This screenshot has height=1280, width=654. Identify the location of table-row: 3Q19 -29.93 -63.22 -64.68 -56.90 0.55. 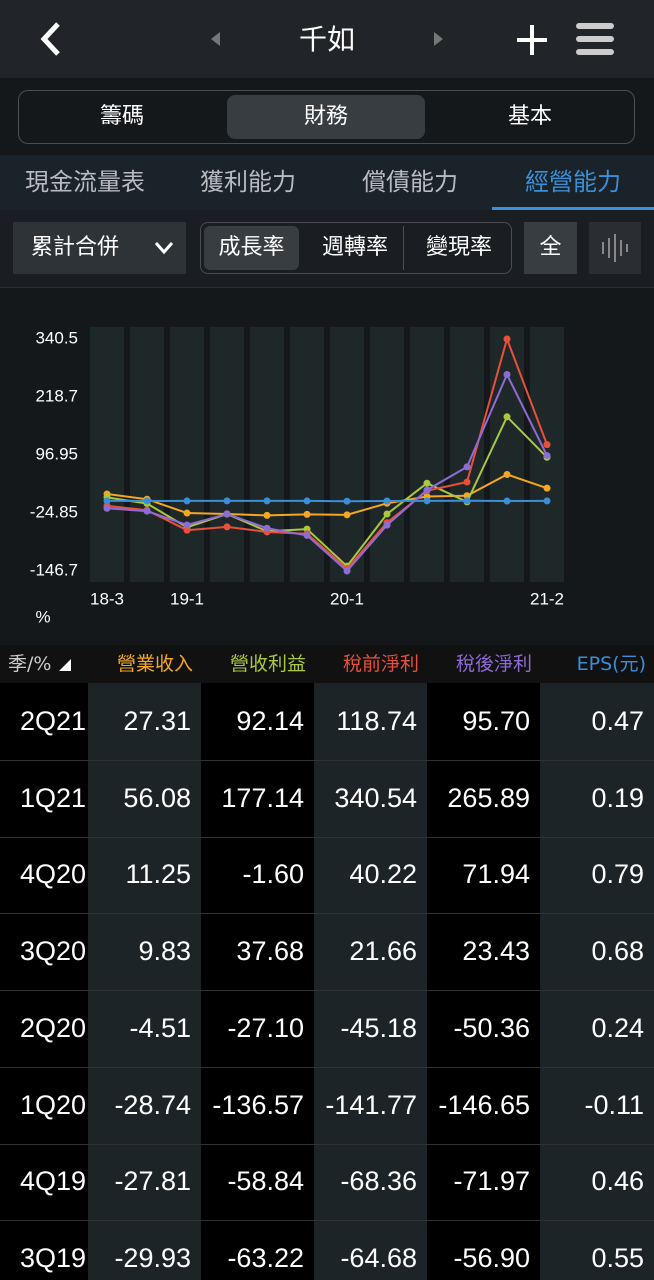
(327, 1250).